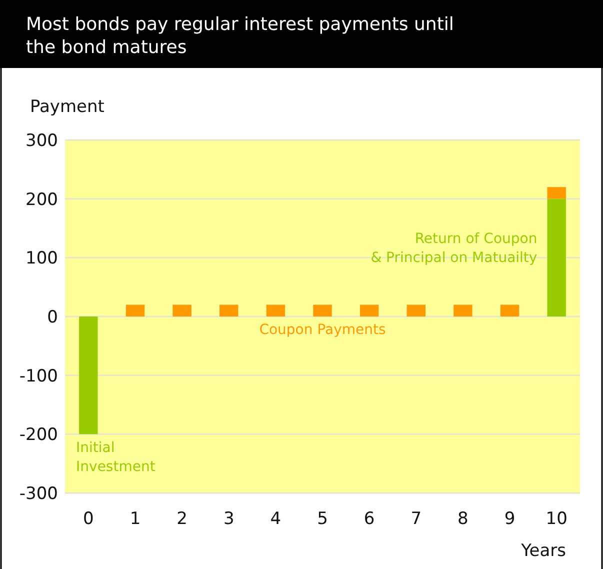 The width and height of the screenshot is (603, 569). Describe the element at coordinates (38, 435) in the screenshot. I see `y-tick-label: -200` at that location.